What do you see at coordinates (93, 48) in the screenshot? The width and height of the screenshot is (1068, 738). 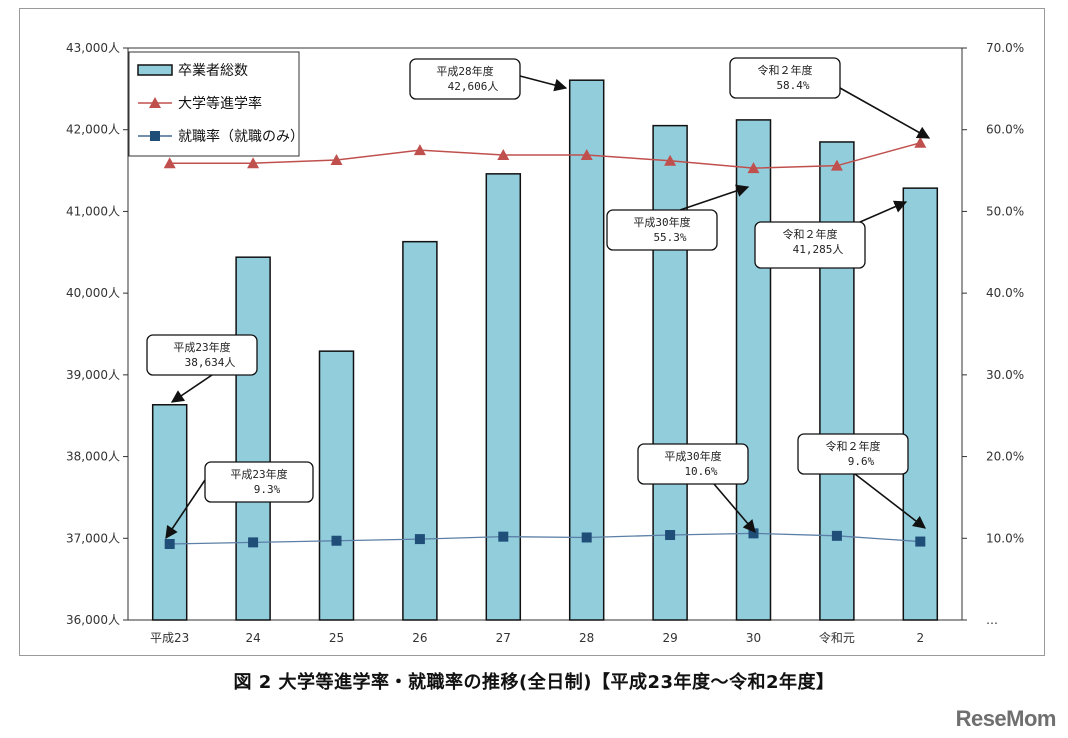 I see `left-axis-tick: 43,000人` at bounding box center [93, 48].